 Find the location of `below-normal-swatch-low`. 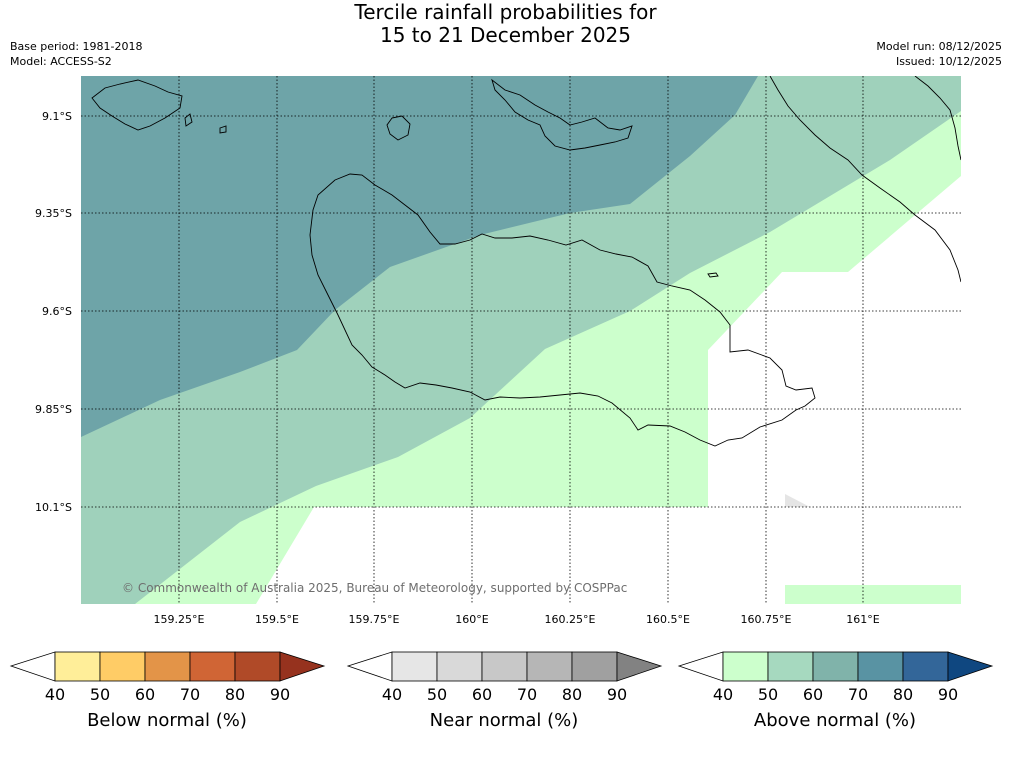

below-normal-swatch-low is located at coordinates (32, 666).